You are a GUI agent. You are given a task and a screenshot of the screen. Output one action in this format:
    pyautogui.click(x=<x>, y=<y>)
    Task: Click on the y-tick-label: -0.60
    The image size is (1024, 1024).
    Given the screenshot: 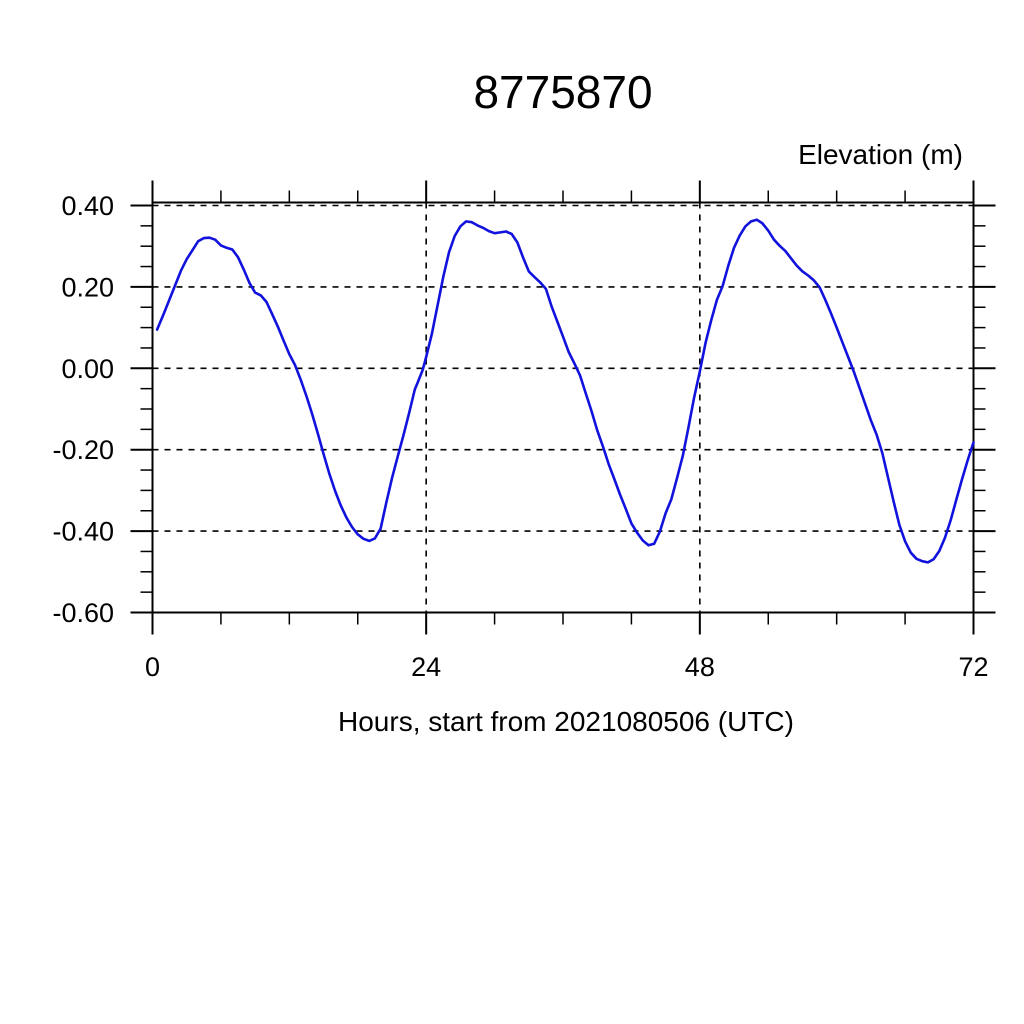 What is the action you would take?
    pyautogui.click(x=83, y=613)
    